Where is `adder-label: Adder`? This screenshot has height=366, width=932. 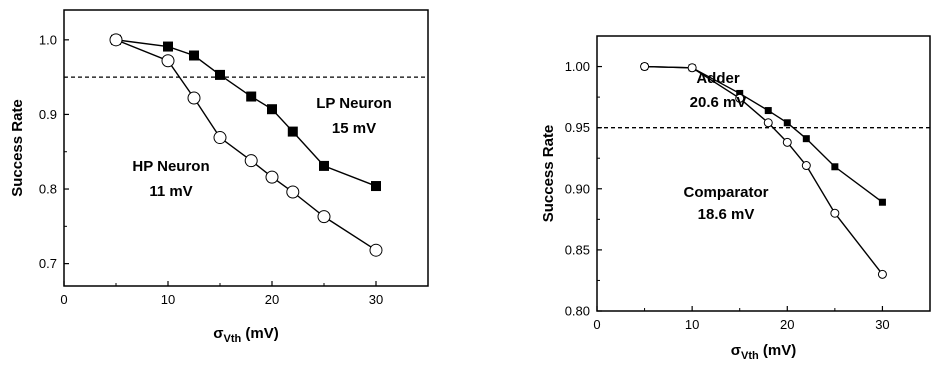 adder-label: Adder is located at coordinates (718, 78).